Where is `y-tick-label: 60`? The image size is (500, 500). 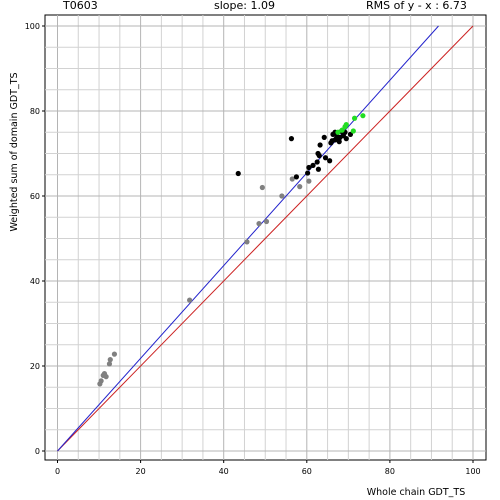 y-tick-label: 60 is located at coordinates (35, 196).